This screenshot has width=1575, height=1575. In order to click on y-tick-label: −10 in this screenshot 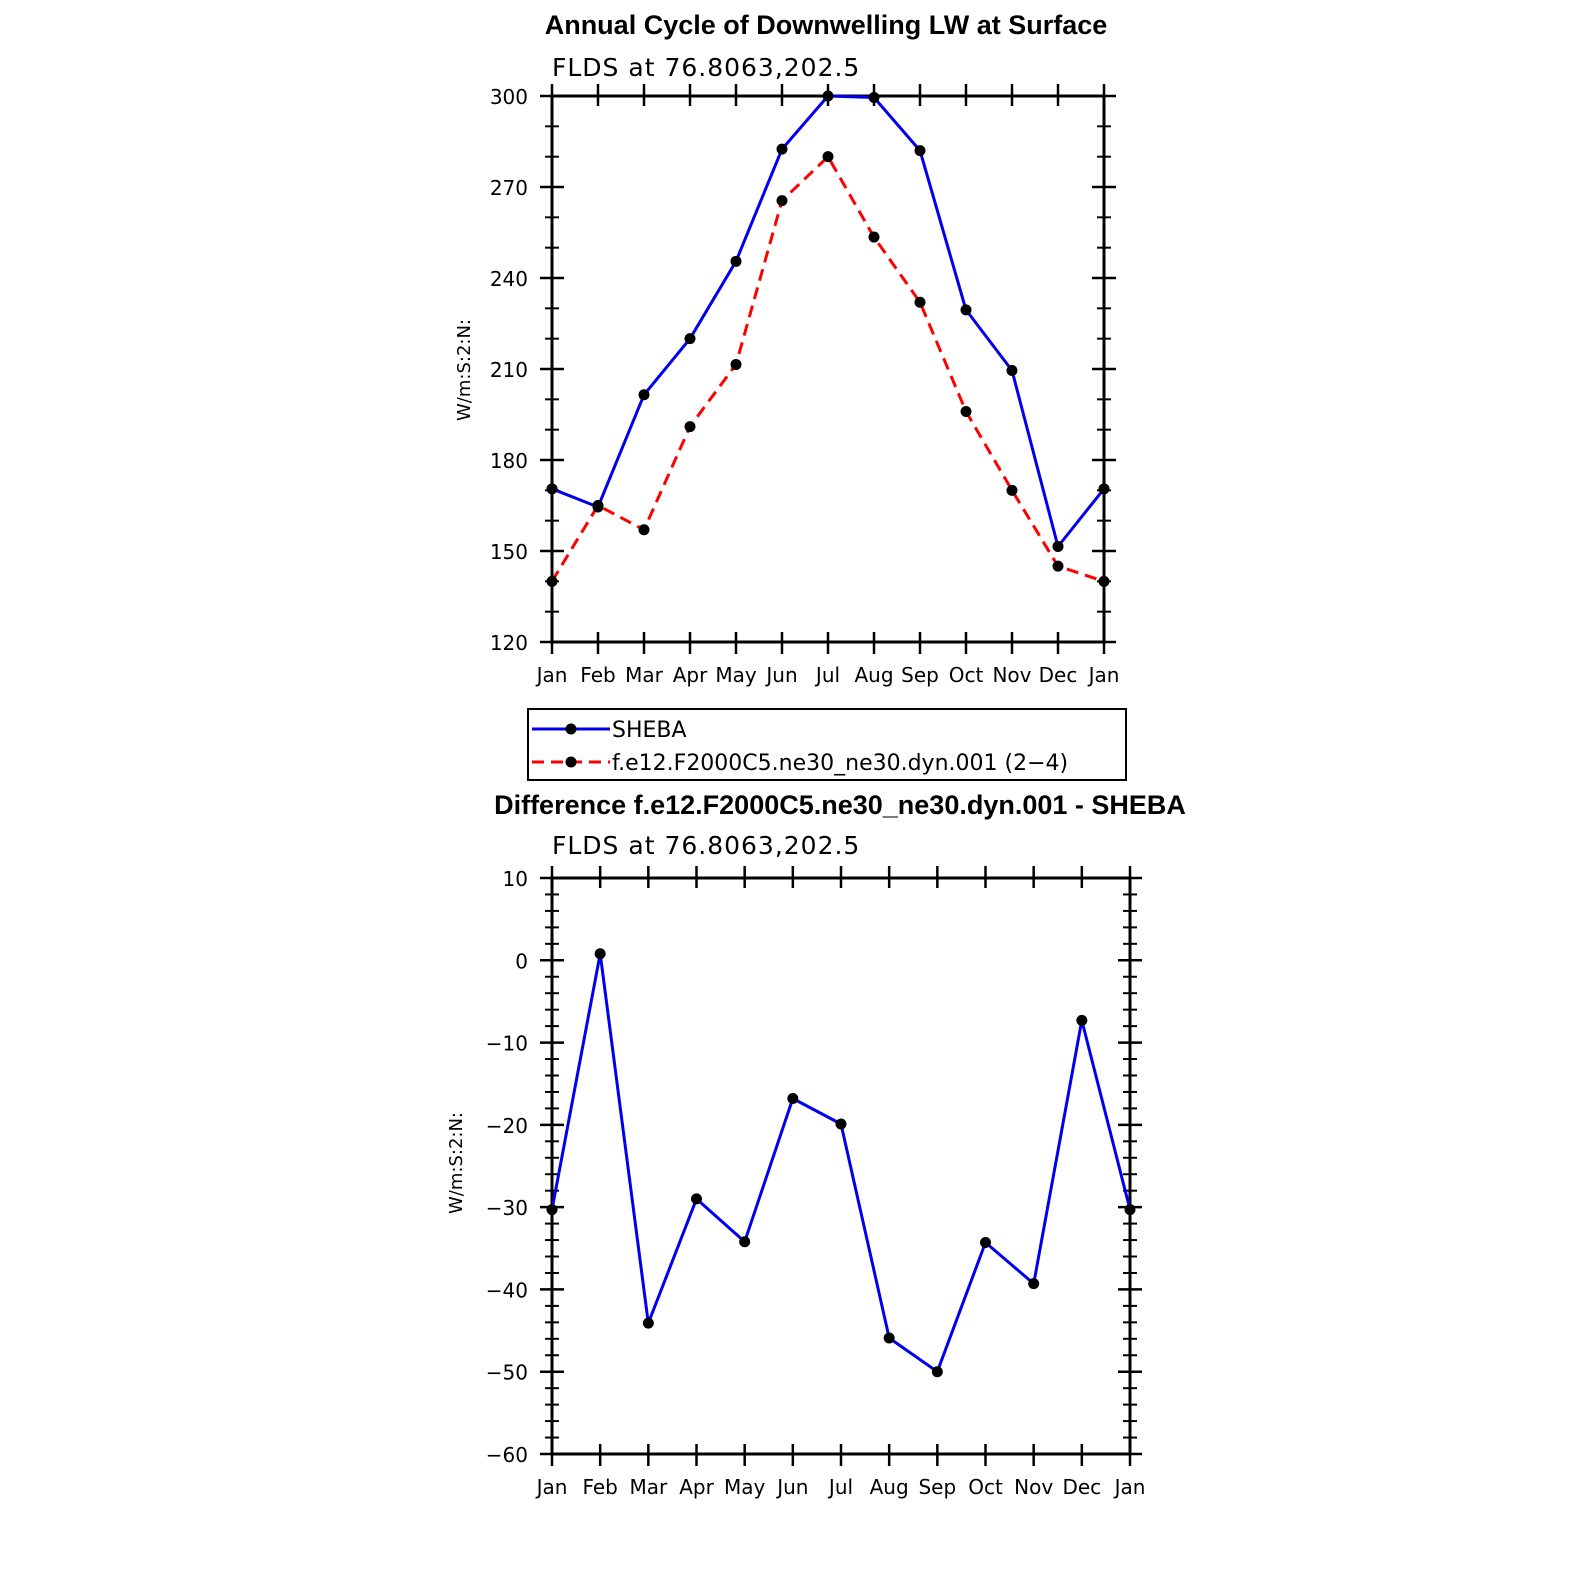, I will do `click(507, 1044)`.